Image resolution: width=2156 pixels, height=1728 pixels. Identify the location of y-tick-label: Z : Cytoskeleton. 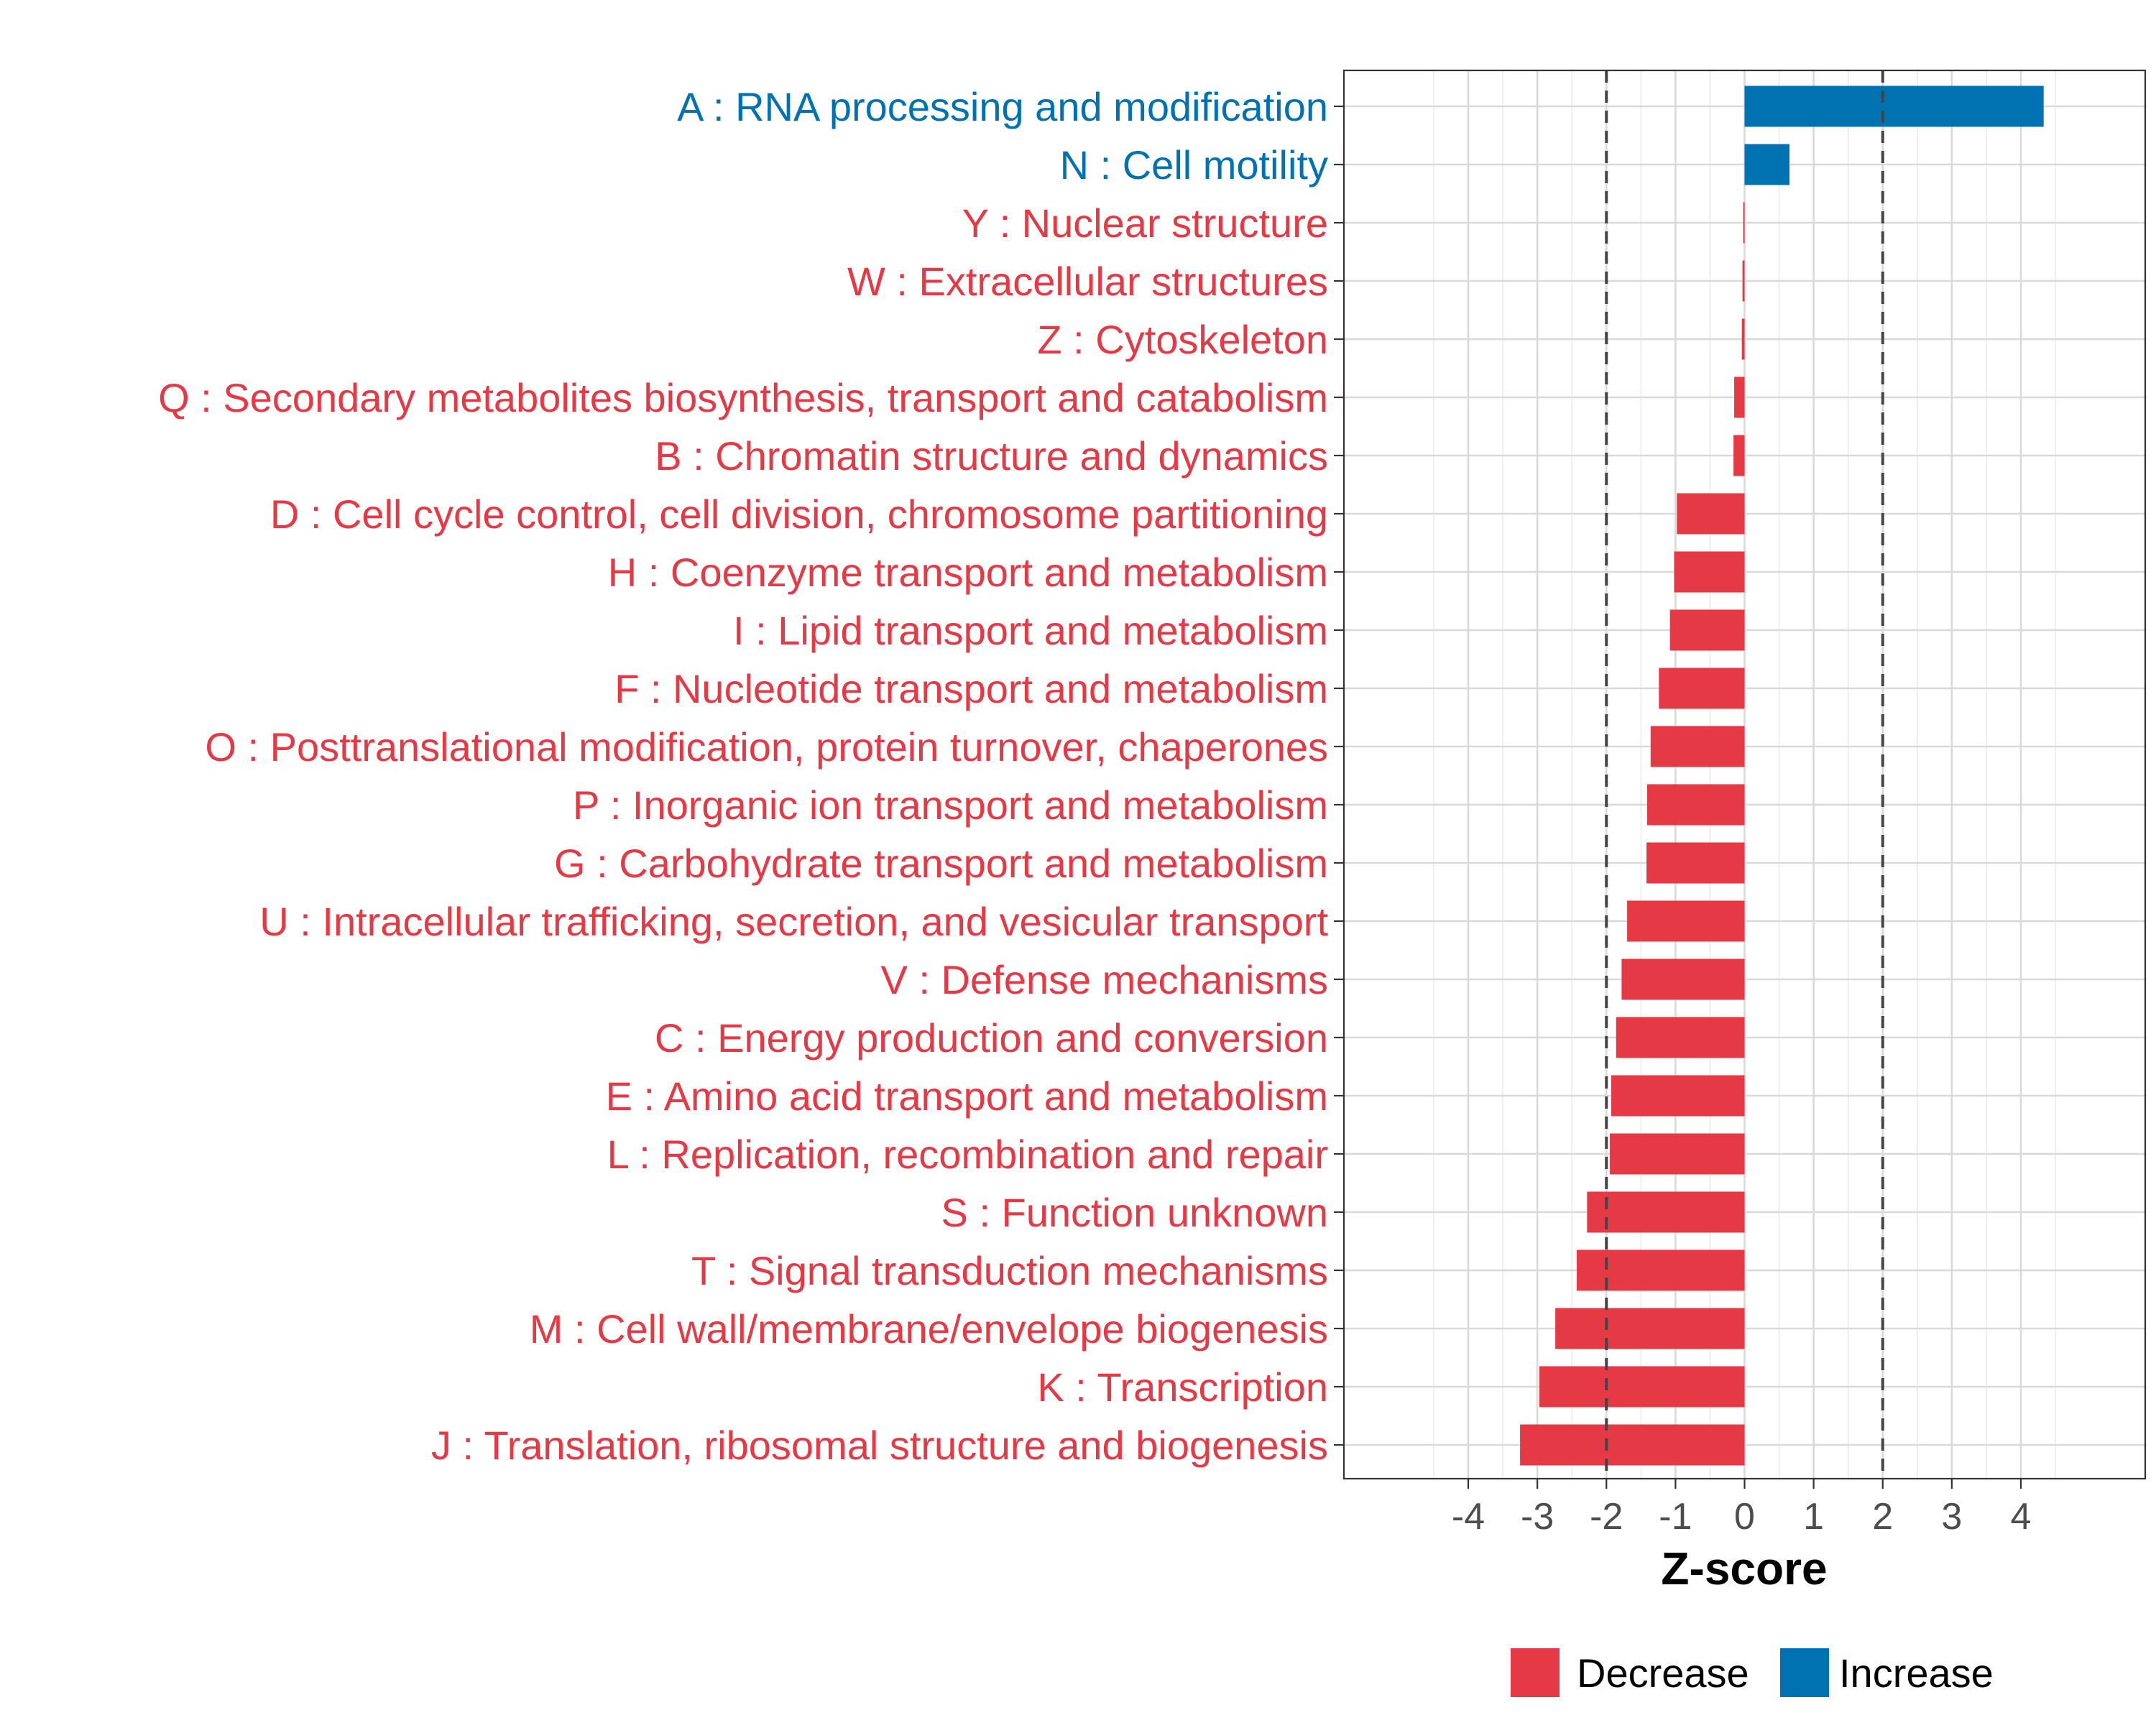
(1182, 340).